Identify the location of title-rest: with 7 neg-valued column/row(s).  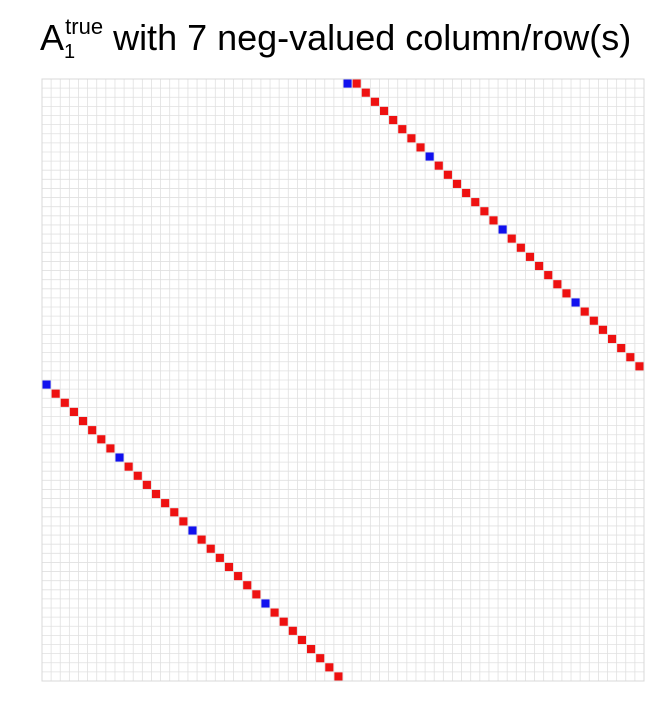
(367, 37).